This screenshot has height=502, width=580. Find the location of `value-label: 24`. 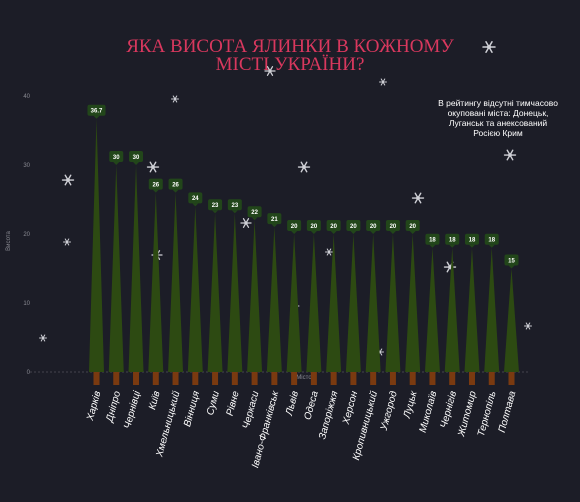

value-label: 24 is located at coordinates (195, 199).